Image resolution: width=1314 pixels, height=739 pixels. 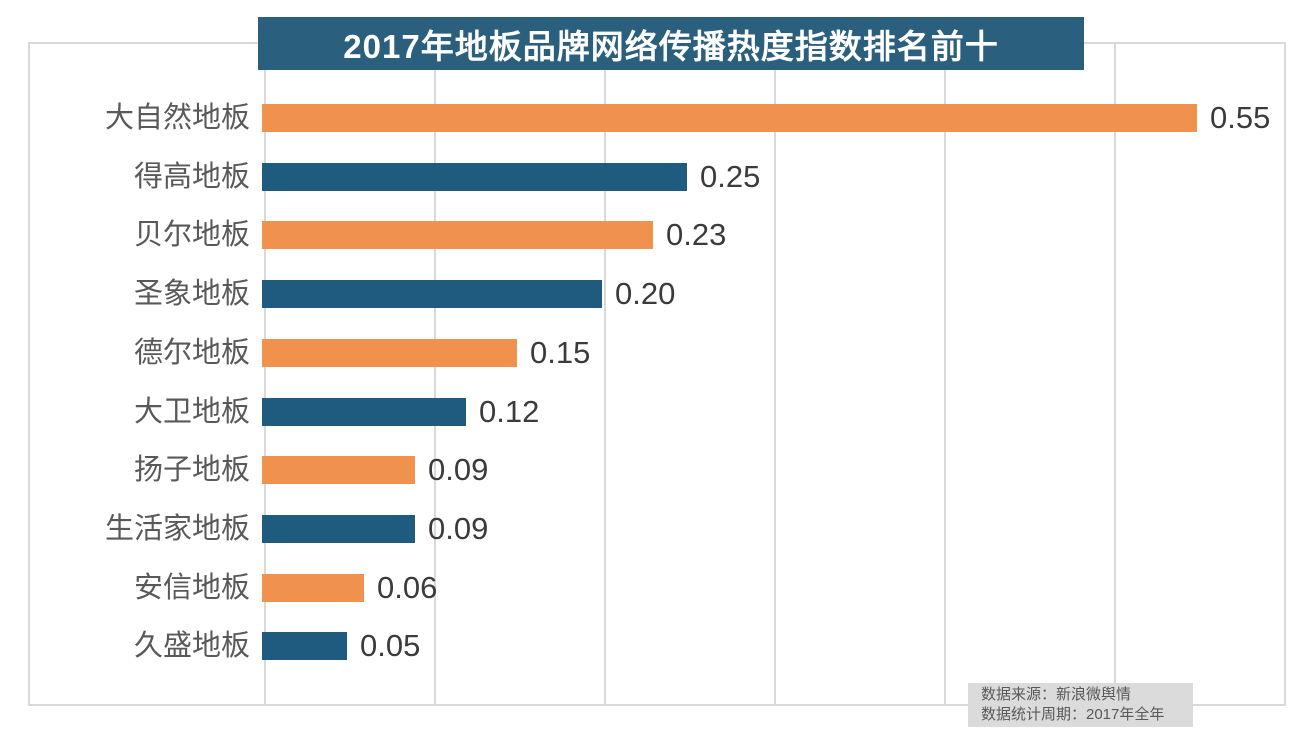 I want to click on value-label: 0.12, so click(x=509, y=411).